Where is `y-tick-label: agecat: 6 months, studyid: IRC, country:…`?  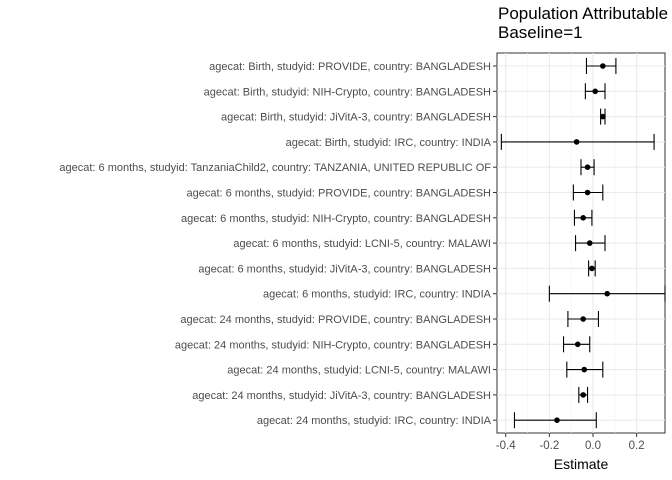 y-tick-label: agecat: 6 months, studyid: IRC, country:… is located at coordinates (377, 295).